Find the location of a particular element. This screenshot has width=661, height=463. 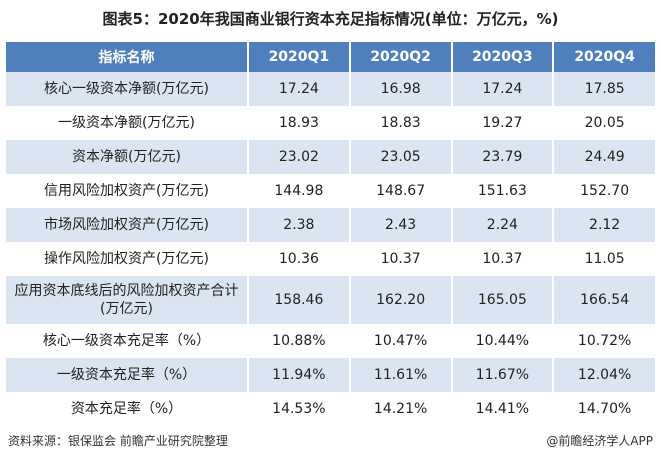

table-row: 资本净额(万亿元) 23.02 23.05 23.79 24.49 is located at coordinates (330, 157).